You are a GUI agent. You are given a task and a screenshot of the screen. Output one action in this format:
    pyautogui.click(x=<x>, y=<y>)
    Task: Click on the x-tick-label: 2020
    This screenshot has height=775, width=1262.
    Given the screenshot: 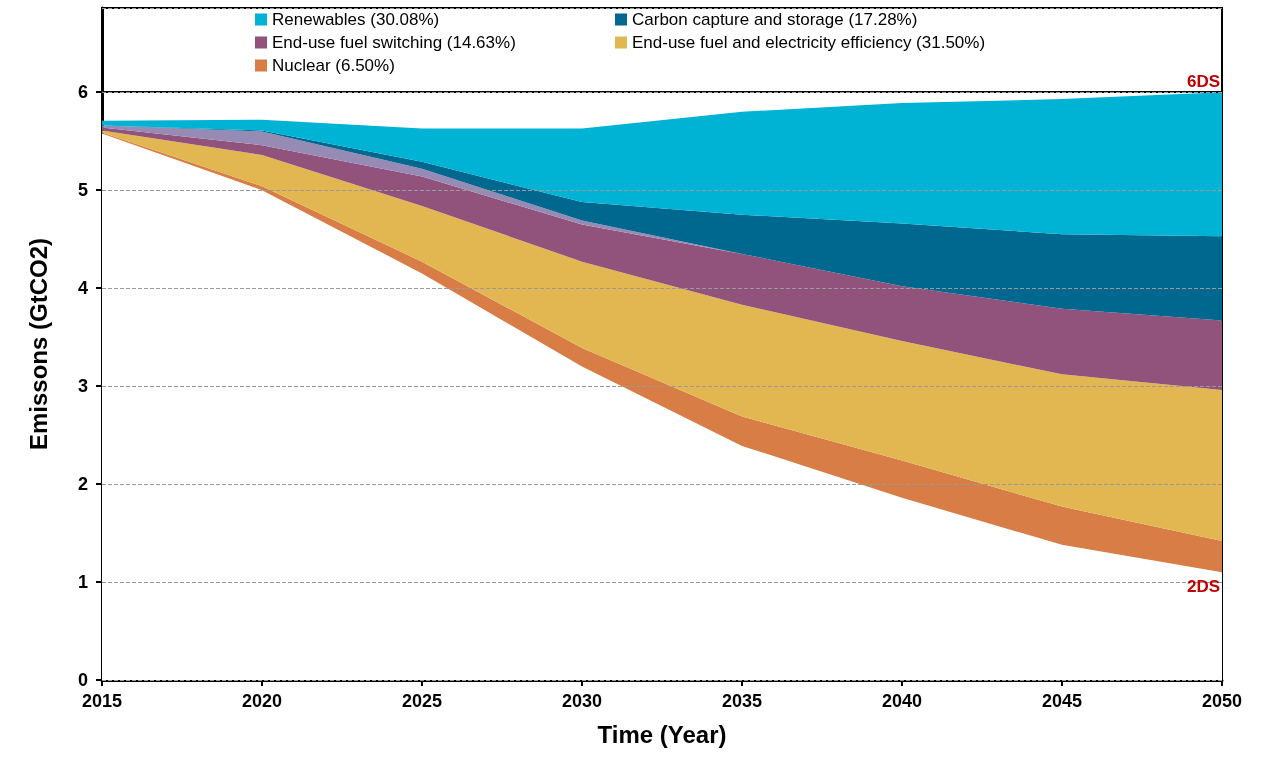 What is the action you would take?
    pyautogui.click(x=262, y=701)
    